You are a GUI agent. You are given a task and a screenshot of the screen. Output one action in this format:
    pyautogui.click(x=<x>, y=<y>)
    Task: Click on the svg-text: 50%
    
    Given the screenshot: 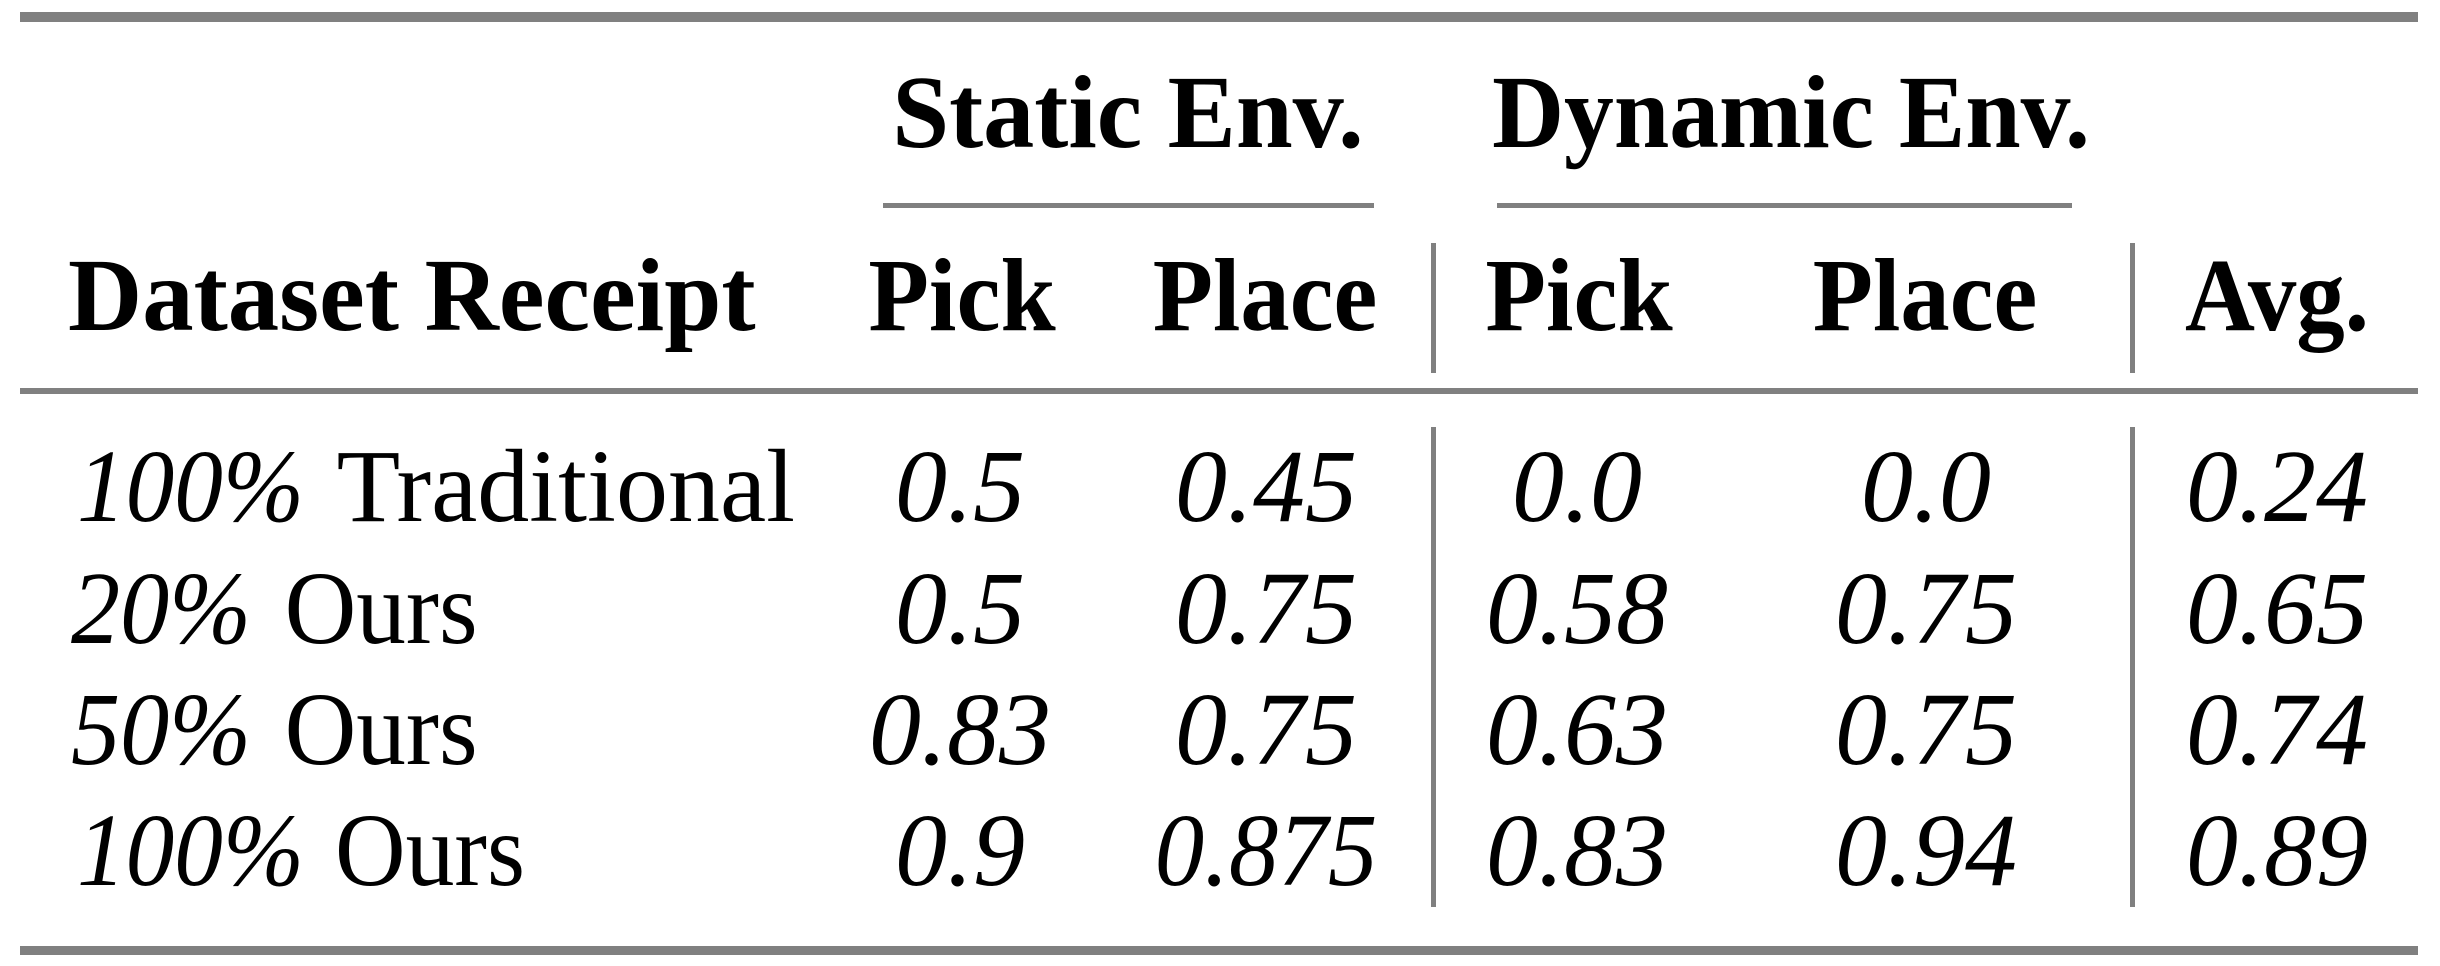 What is the action you would take?
    pyautogui.click(x=161, y=729)
    